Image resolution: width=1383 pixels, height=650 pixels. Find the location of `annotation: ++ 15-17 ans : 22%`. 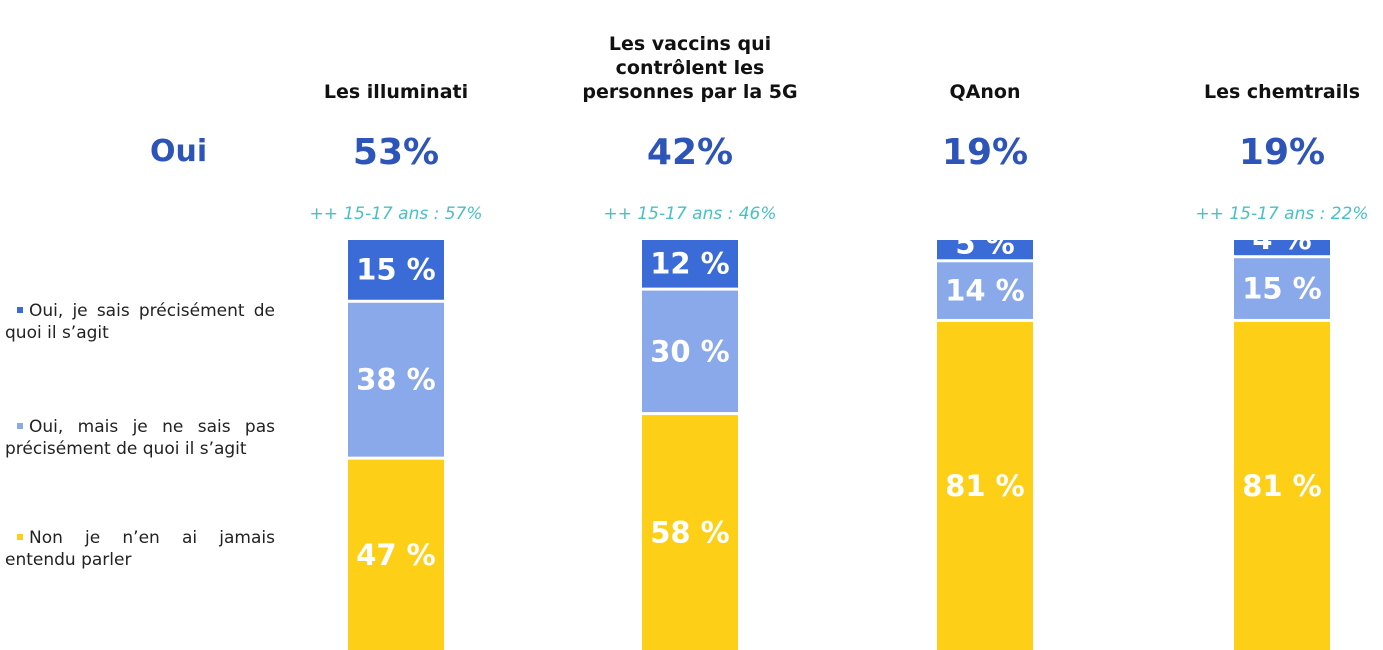

annotation: ++ 15-17 ans : 22% is located at coordinates (1282, 214).